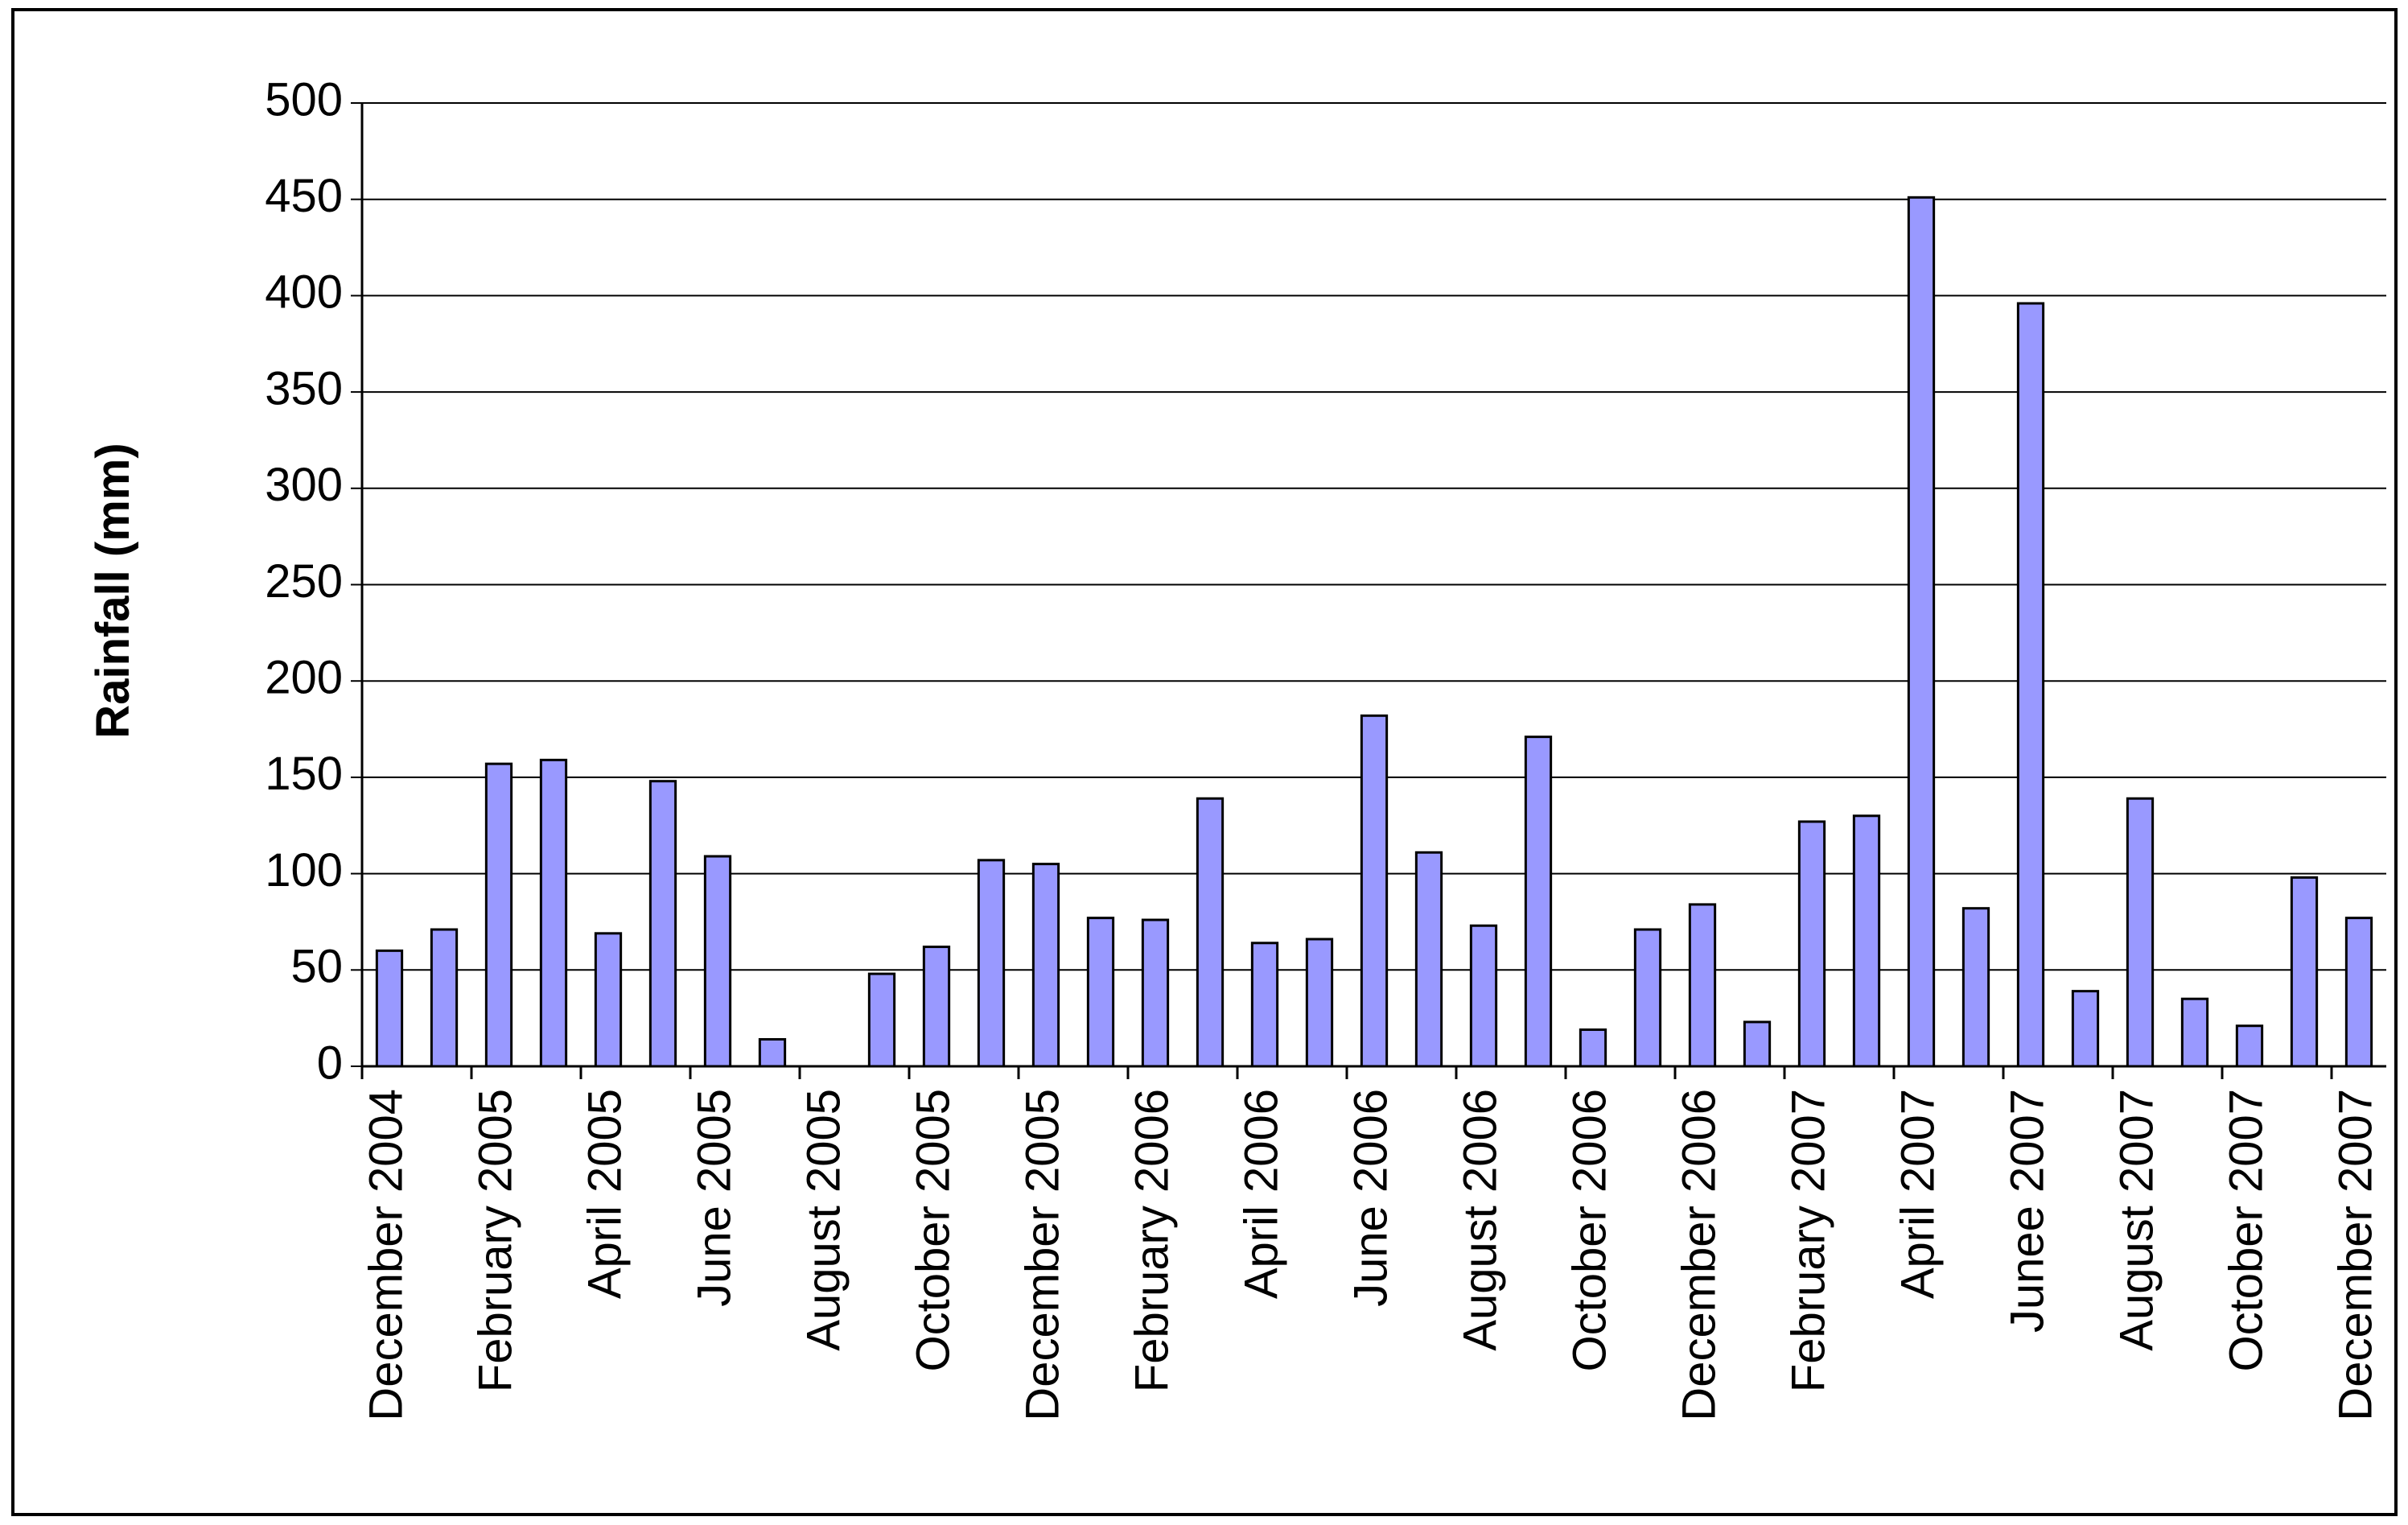  Describe the element at coordinates (316, 967) in the screenshot. I see `y-tick-label: 50` at that location.